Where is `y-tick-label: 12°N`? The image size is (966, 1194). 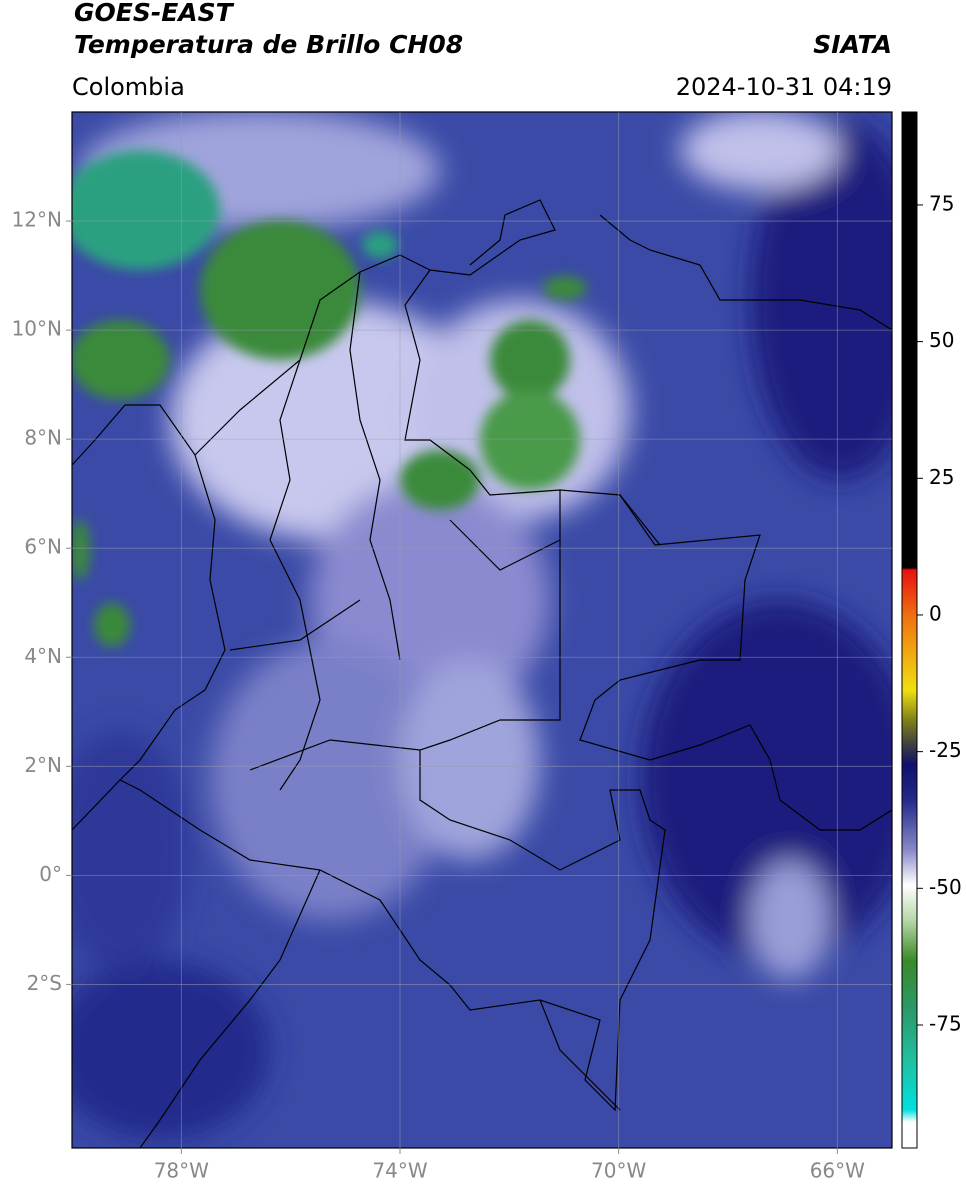
y-tick-label: 12°N is located at coordinates (37, 220).